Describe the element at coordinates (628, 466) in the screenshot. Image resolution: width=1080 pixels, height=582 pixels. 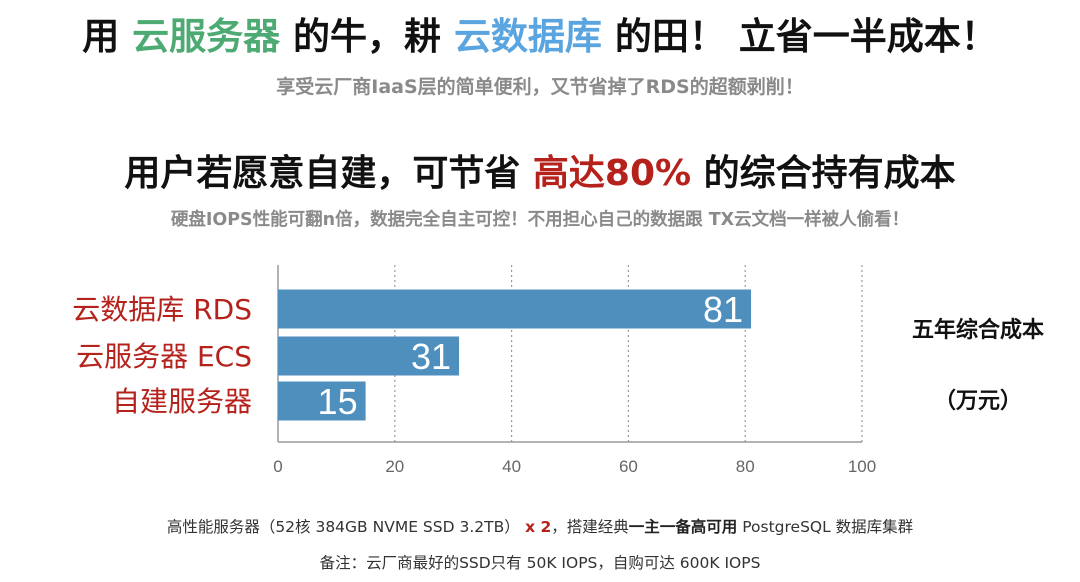
I see `x-tick-label: 60` at that location.